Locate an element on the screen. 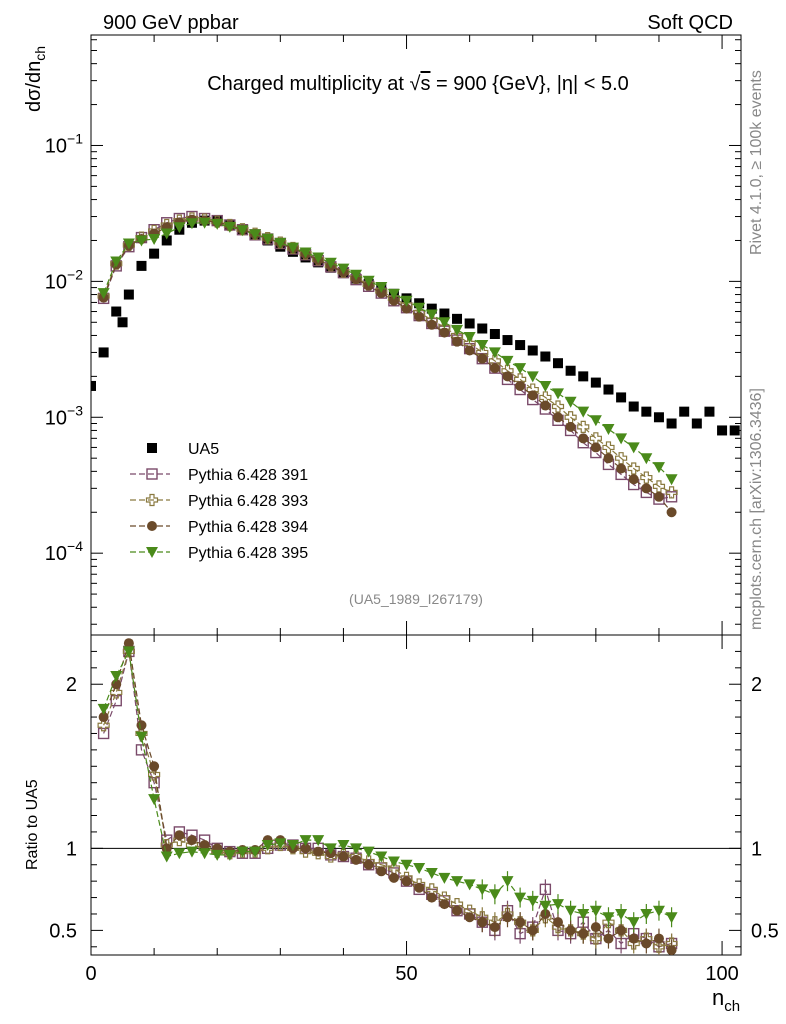 The height and width of the screenshot is (1024, 786). main-y-tick-label: 10⁻³ is located at coordinates (64, 415).